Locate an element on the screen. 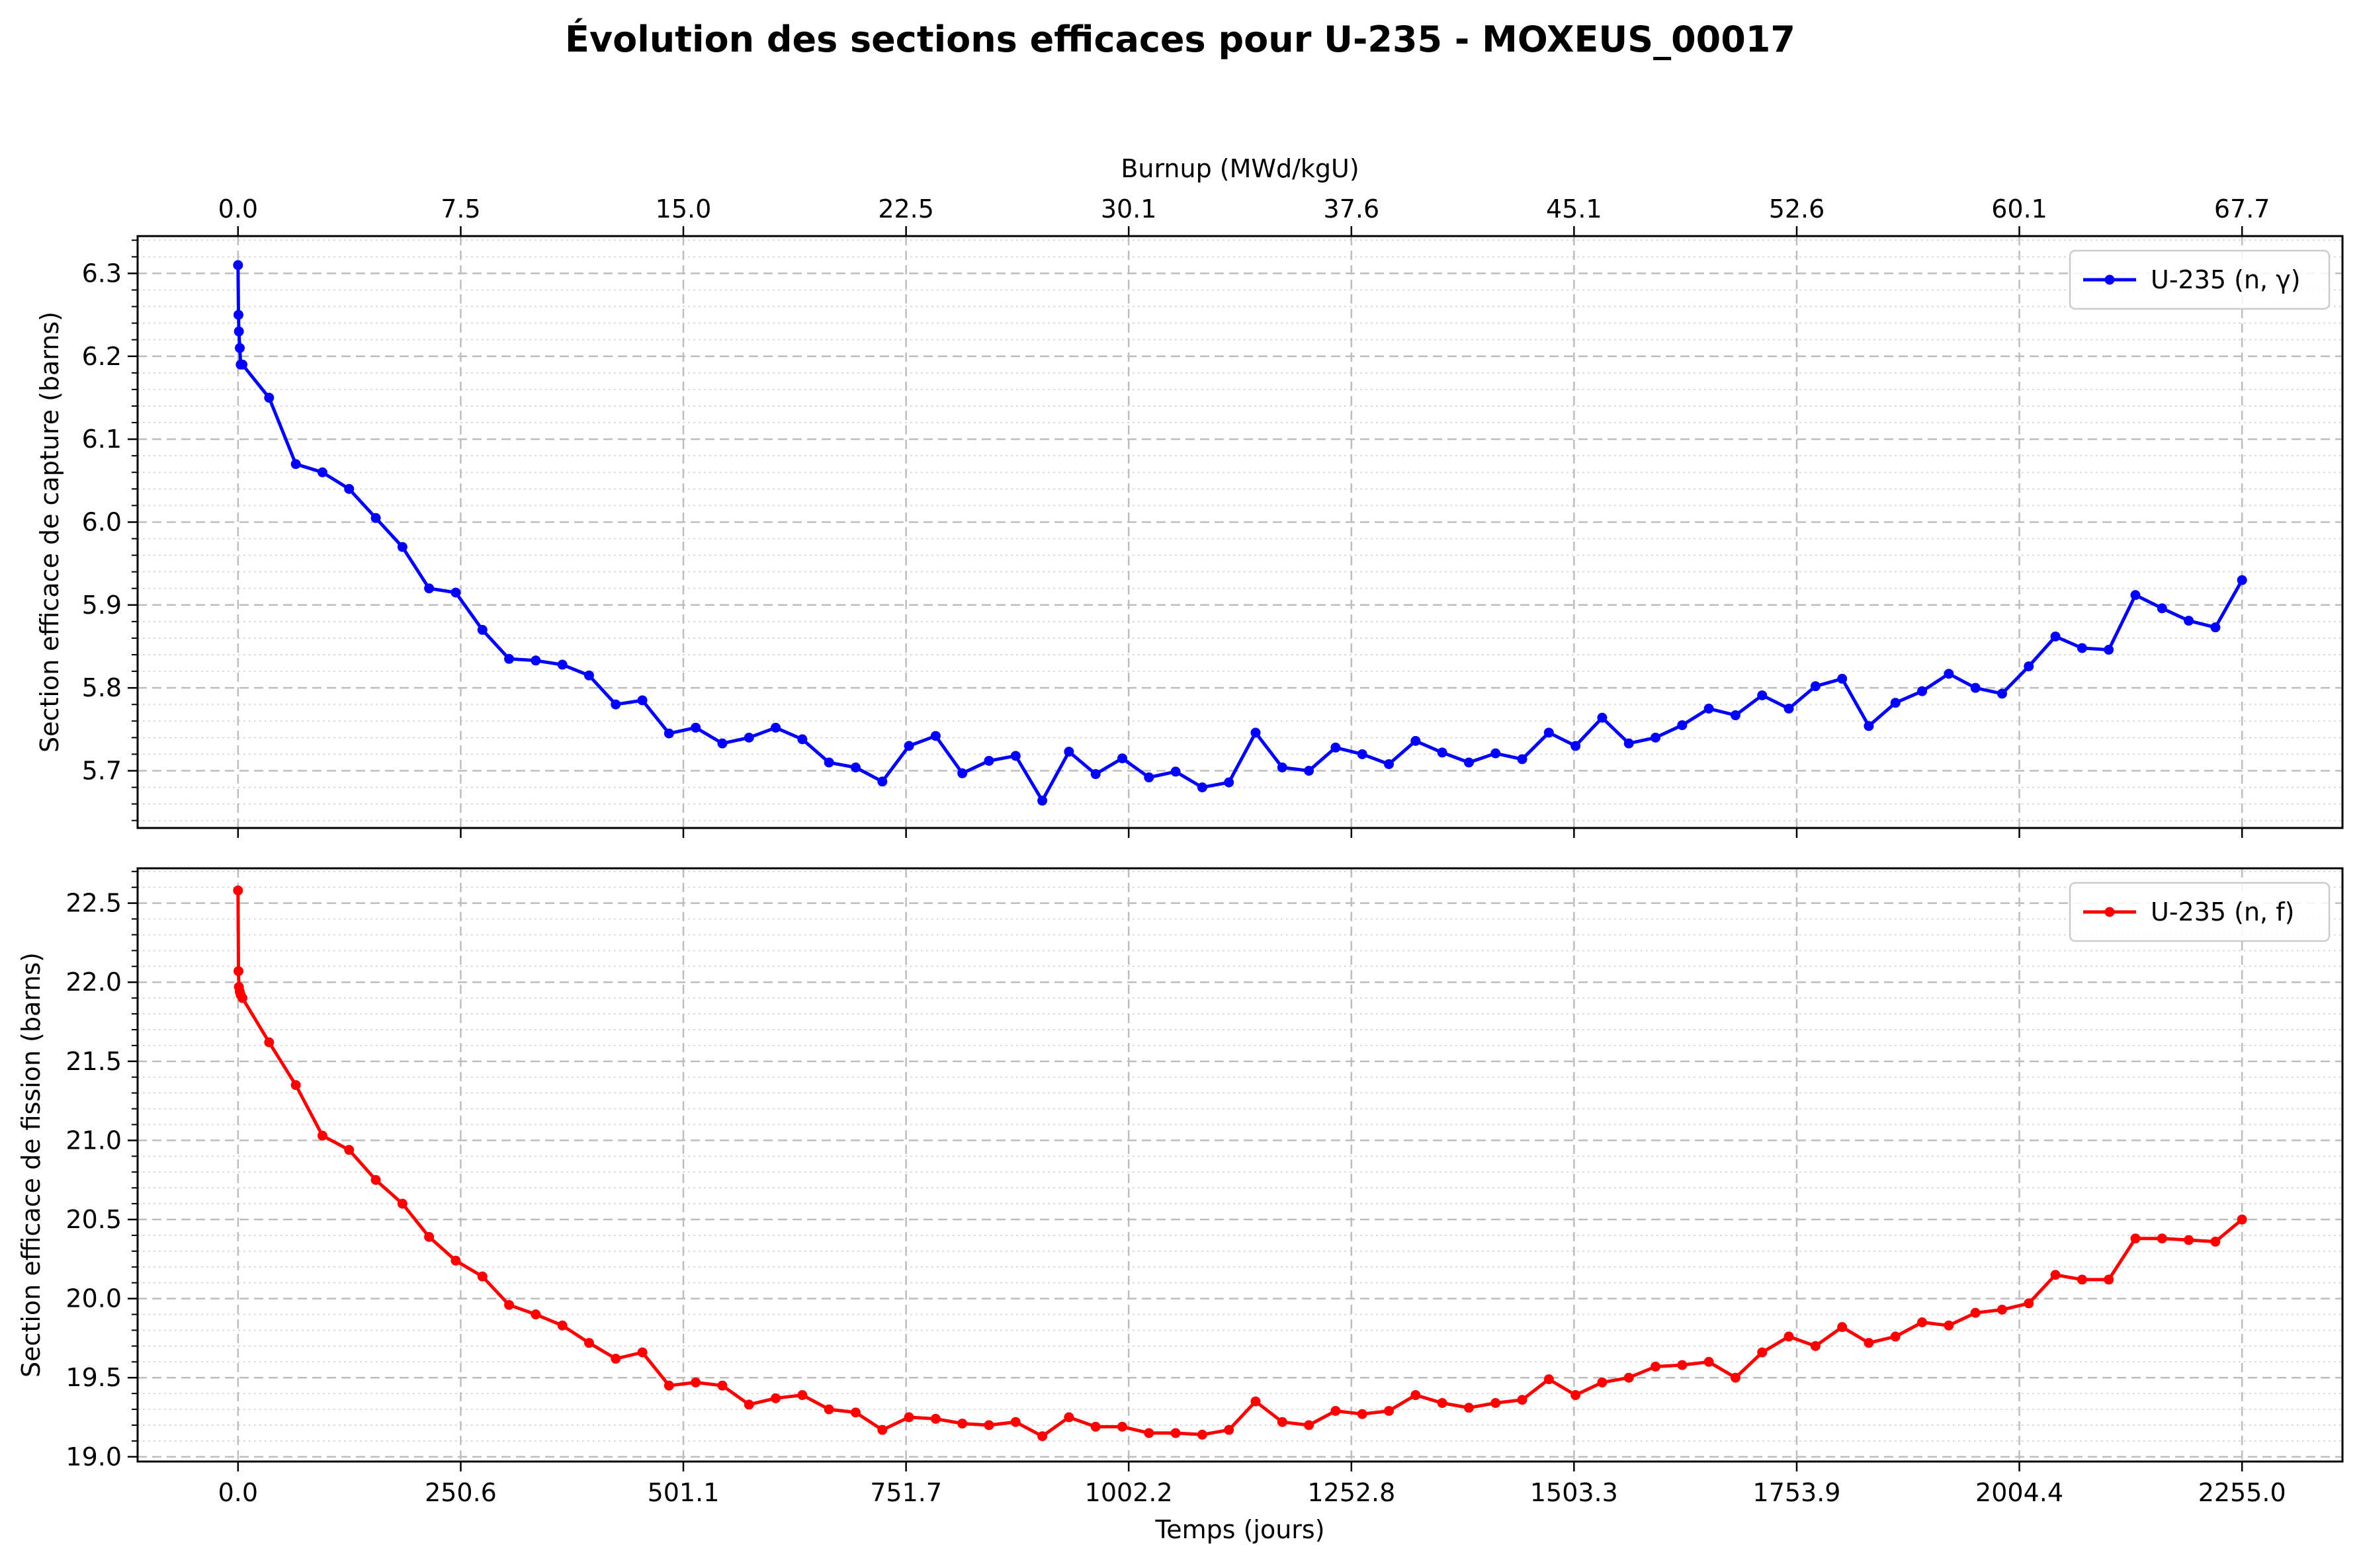  top-x-tick-label: 30.1 is located at coordinates (1129, 209).